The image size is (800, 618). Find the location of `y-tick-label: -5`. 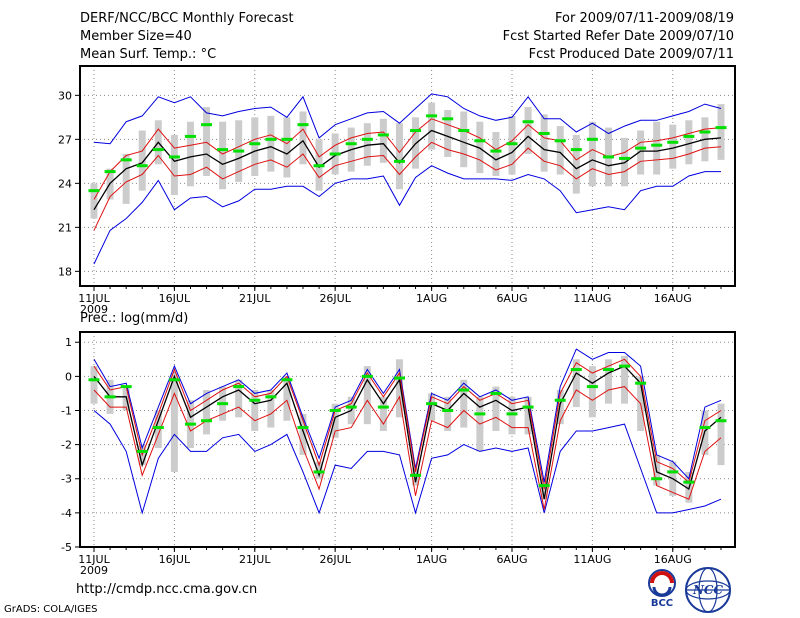

y-tick-label: -5 is located at coordinates (66, 547).